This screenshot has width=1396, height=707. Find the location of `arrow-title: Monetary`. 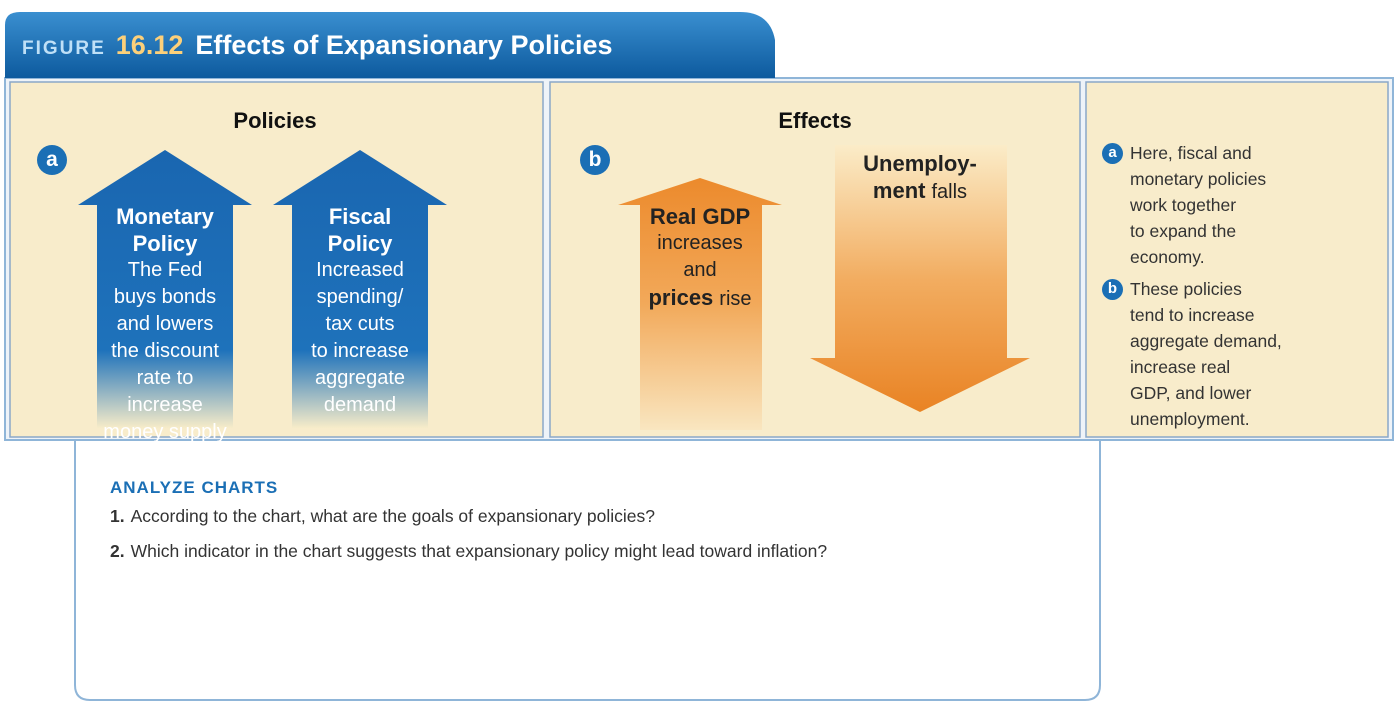

arrow-title: Monetary is located at coordinates (165, 216).